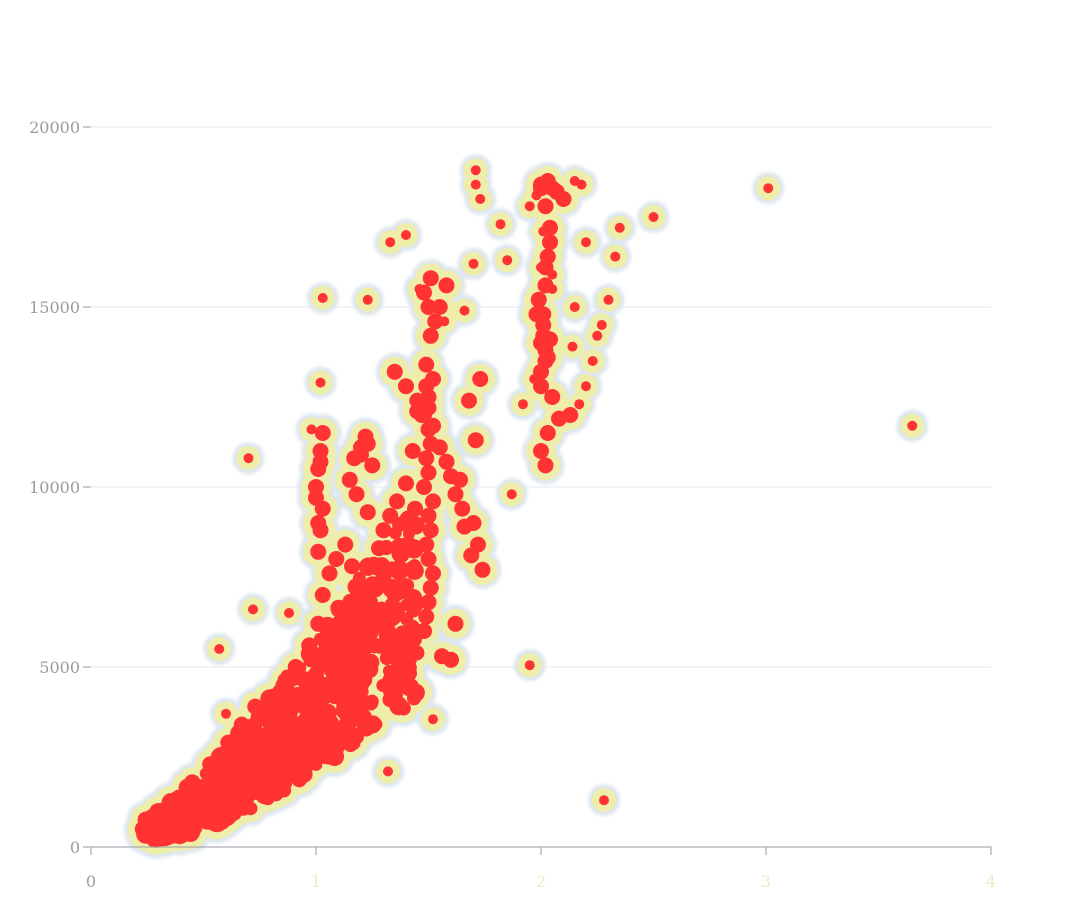  What do you see at coordinates (75, 847) in the screenshot?
I see `y-tick-label: 0` at bounding box center [75, 847].